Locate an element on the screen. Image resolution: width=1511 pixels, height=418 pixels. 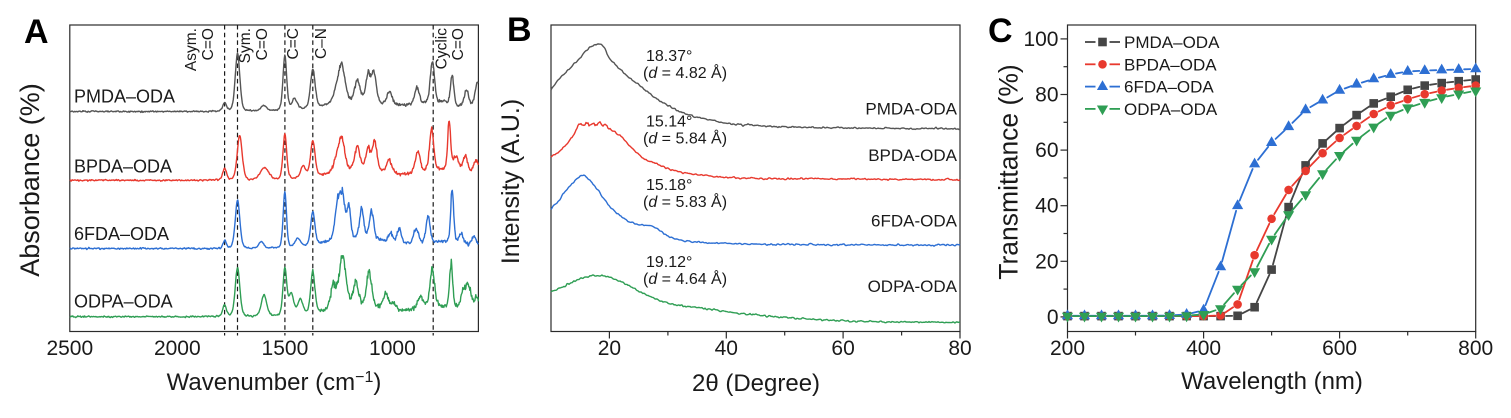
svg-text: 18.37° is located at coordinates (669, 56).